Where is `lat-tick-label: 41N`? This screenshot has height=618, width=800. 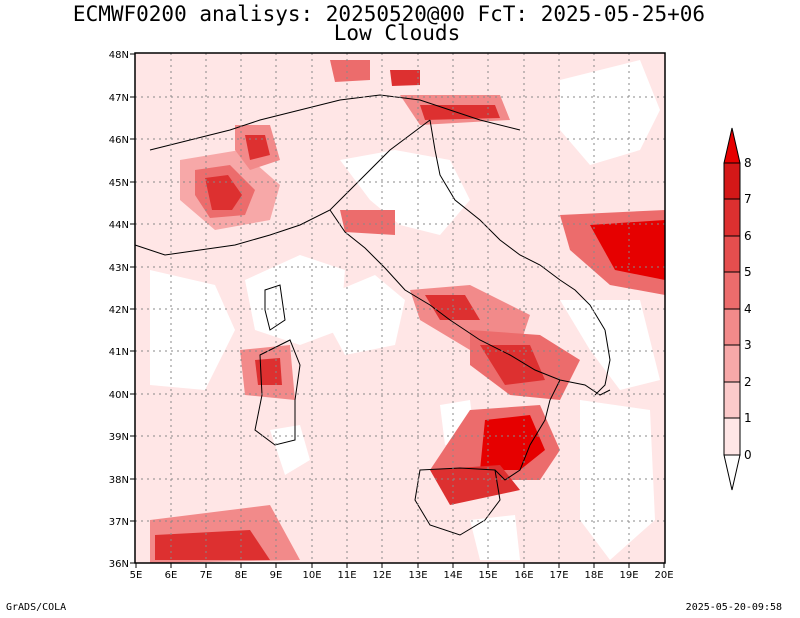
lat-tick-label: 41N is located at coordinates (119, 352).